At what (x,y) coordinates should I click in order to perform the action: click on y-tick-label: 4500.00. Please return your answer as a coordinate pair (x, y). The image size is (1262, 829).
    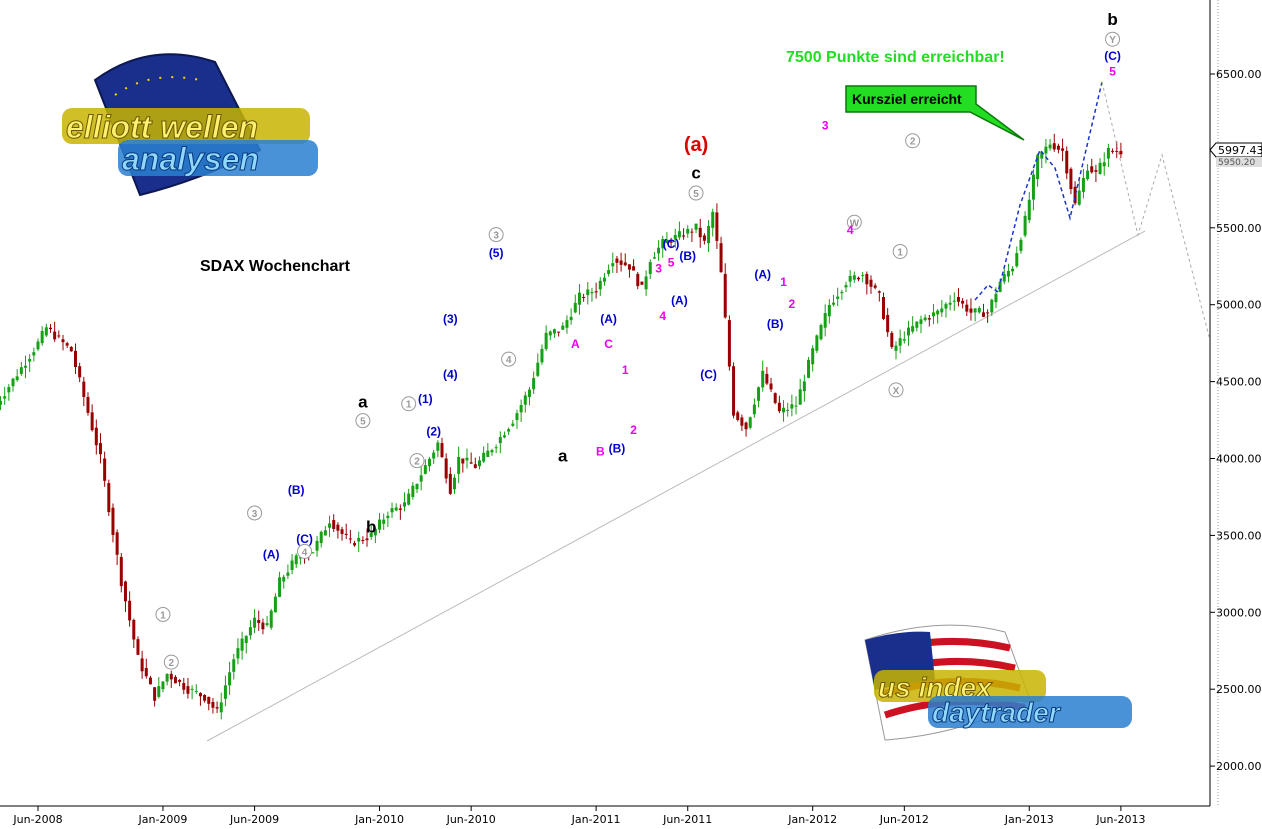
    Looking at the image, I should click on (1239, 382).